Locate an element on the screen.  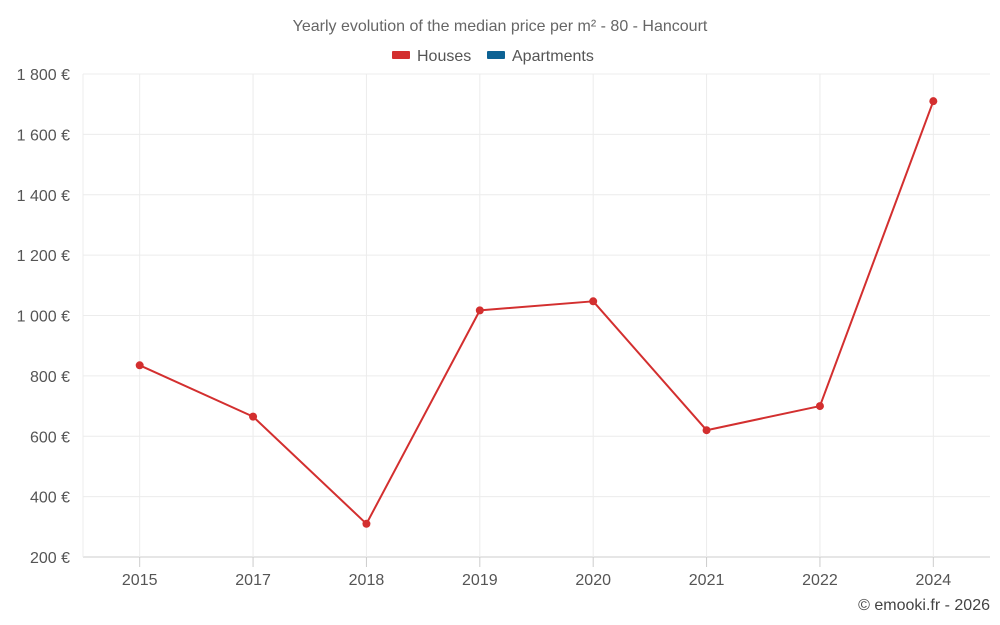
x-tick-label: 2017 is located at coordinates (253, 580).